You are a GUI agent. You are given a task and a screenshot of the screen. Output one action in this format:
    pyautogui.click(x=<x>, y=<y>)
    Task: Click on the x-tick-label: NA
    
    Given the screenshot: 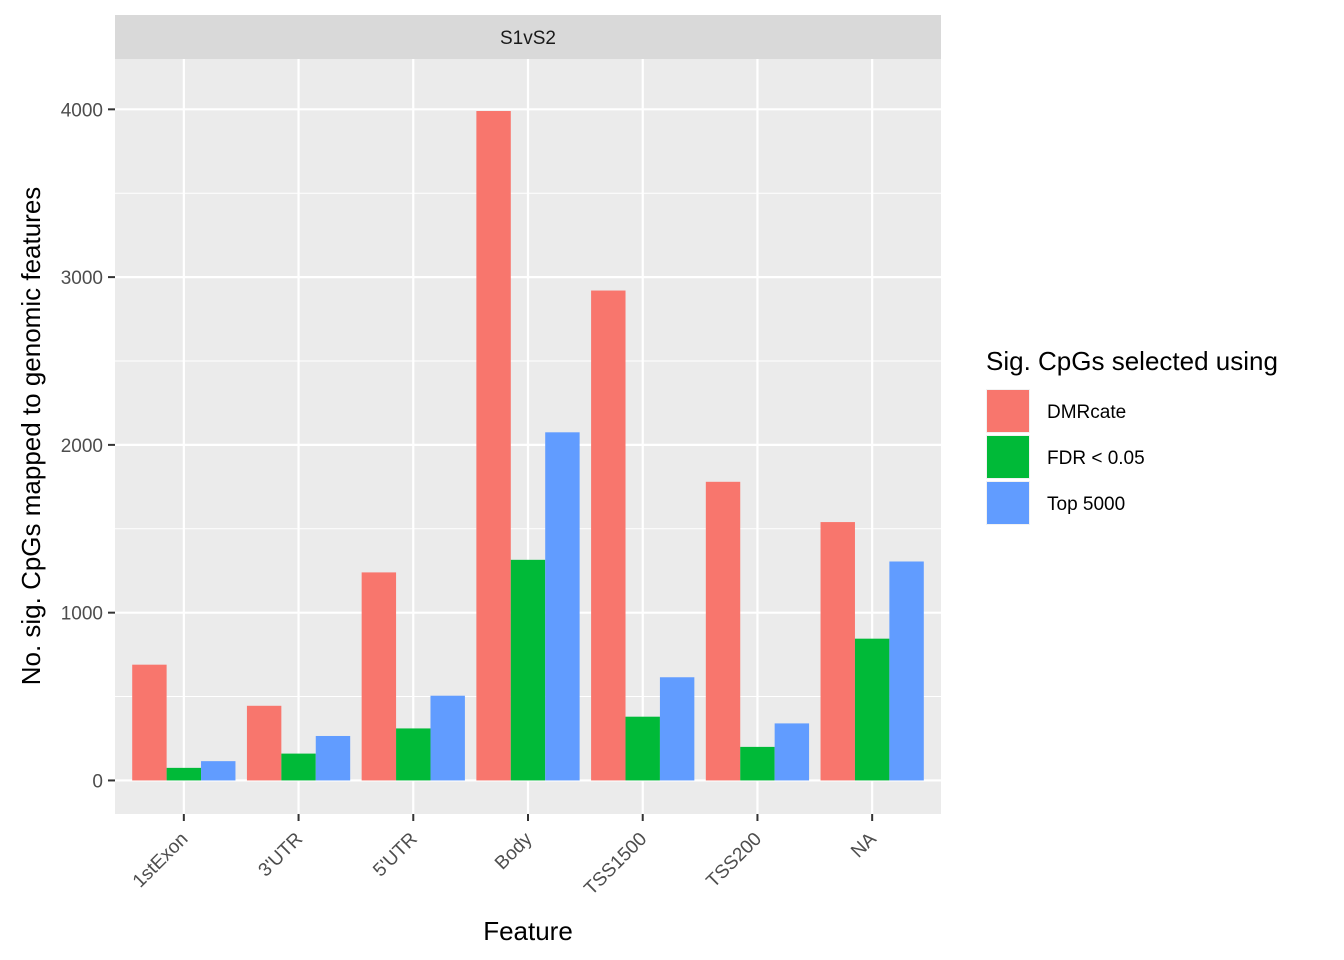 What is the action you would take?
    pyautogui.click(x=864, y=845)
    